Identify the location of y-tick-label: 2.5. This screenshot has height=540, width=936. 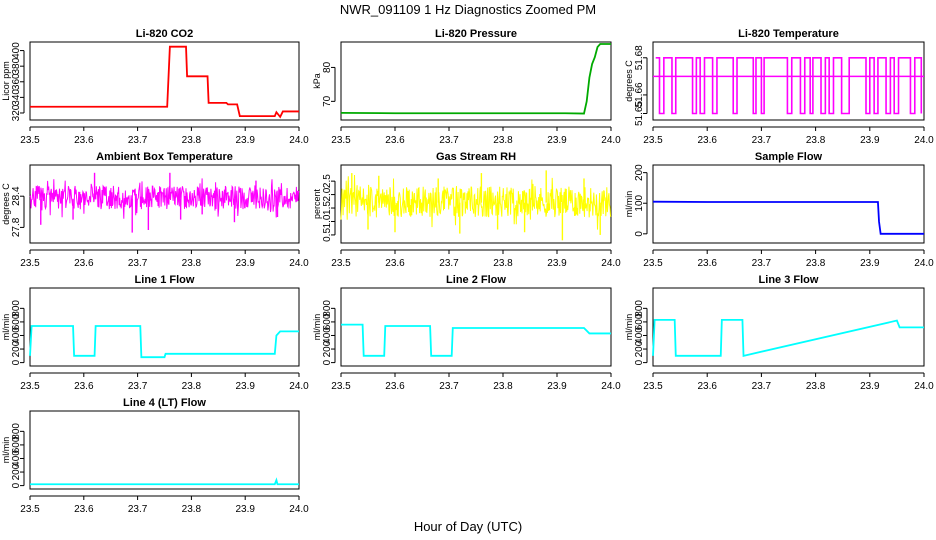
(327, 181).